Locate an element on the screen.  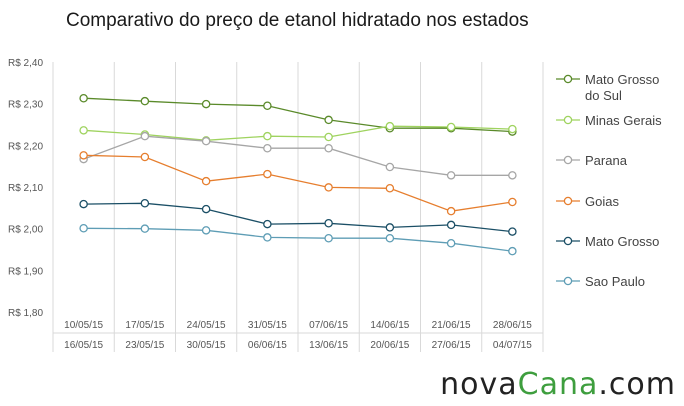
series-sao-paulo is located at coordinates (298, 239).